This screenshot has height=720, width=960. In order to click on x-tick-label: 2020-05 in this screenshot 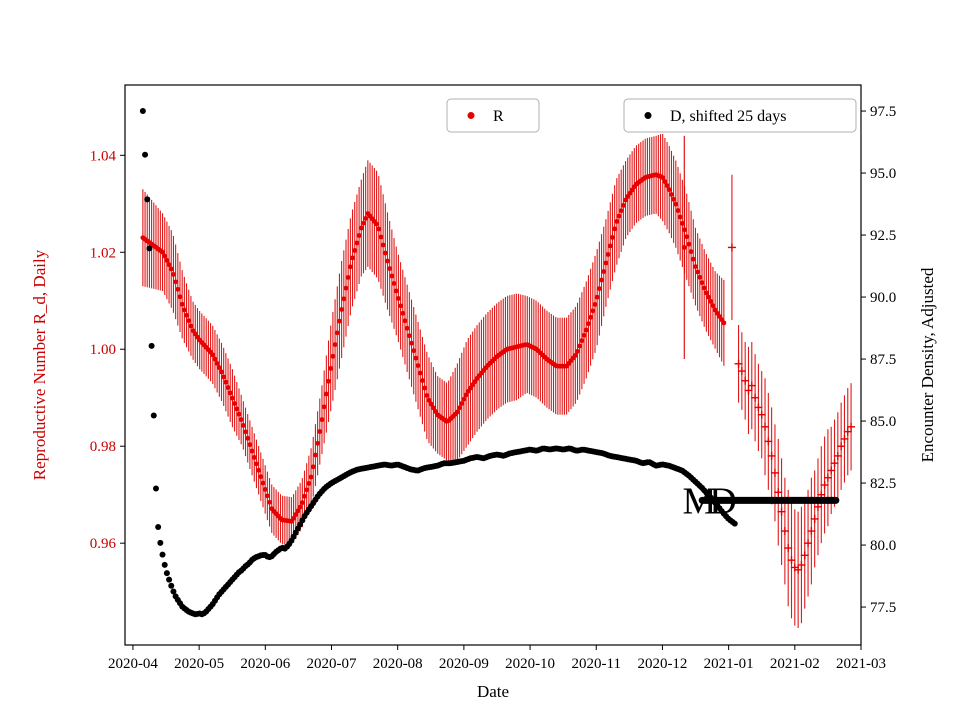, I will do `click(199, 664)`.